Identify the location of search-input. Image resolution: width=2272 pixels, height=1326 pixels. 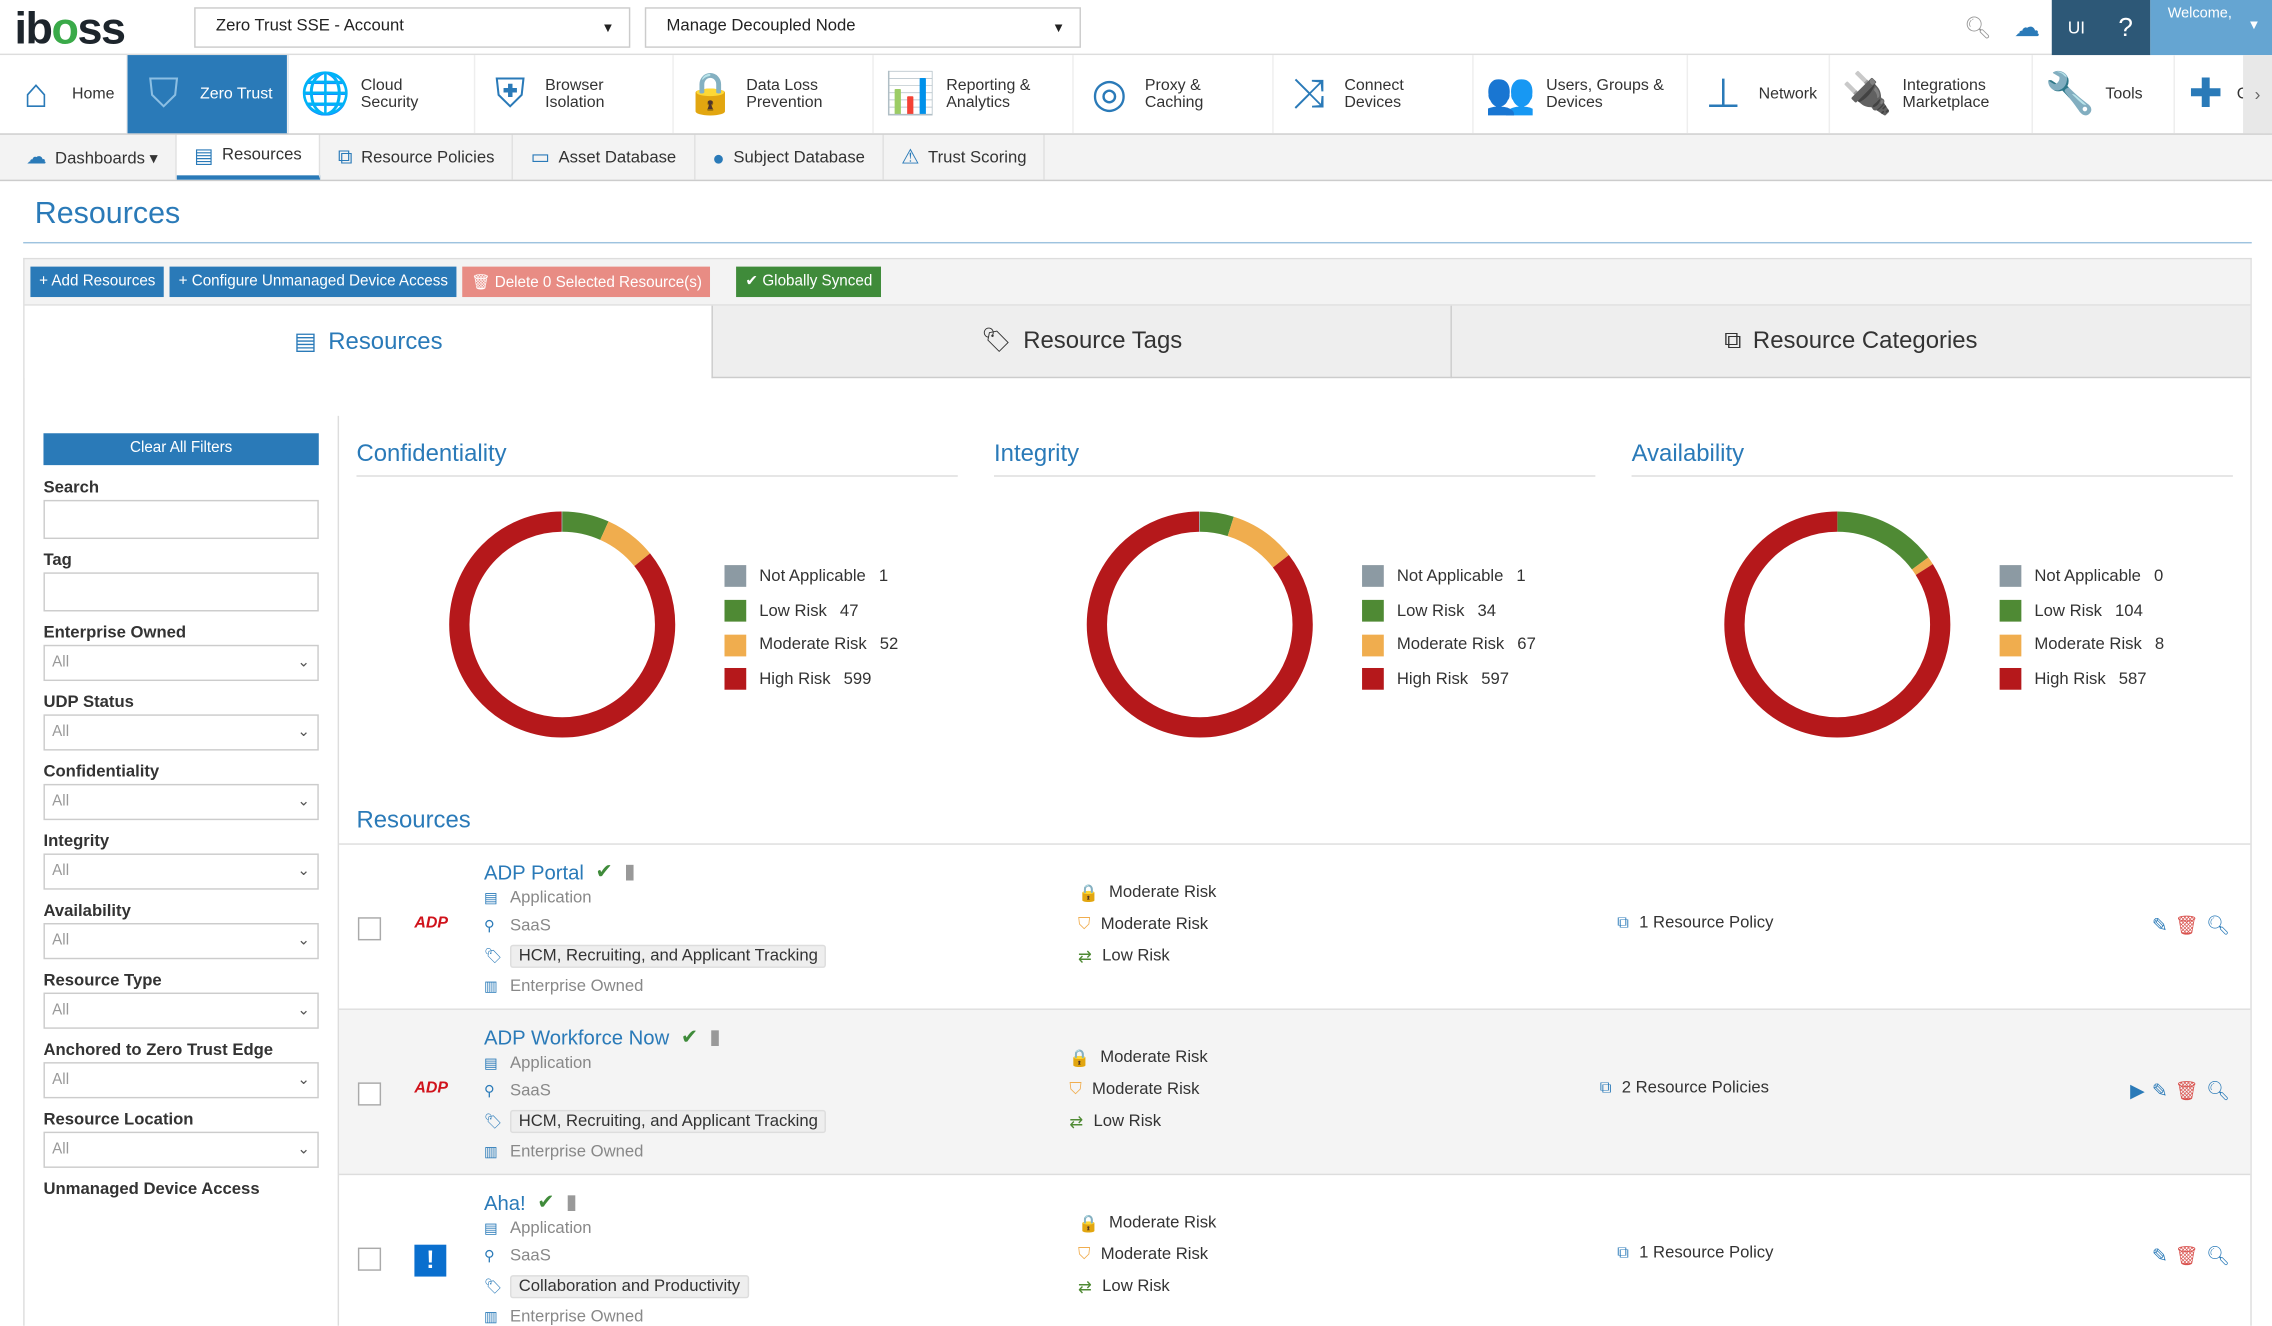
(181, 519).